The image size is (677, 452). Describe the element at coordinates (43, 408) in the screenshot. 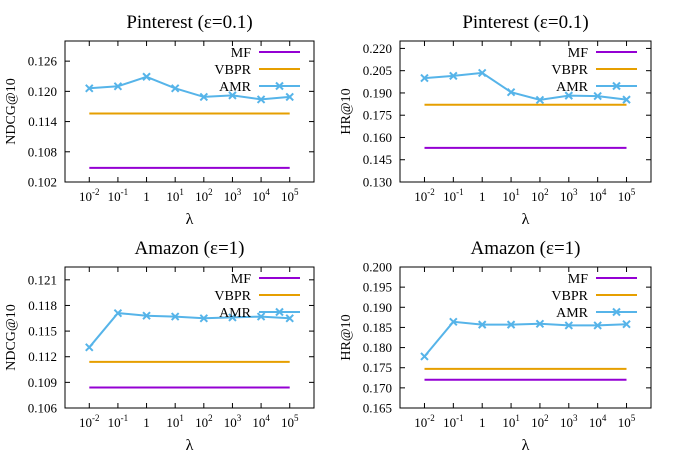

I see `y-tick-label: 0.106` at that location.